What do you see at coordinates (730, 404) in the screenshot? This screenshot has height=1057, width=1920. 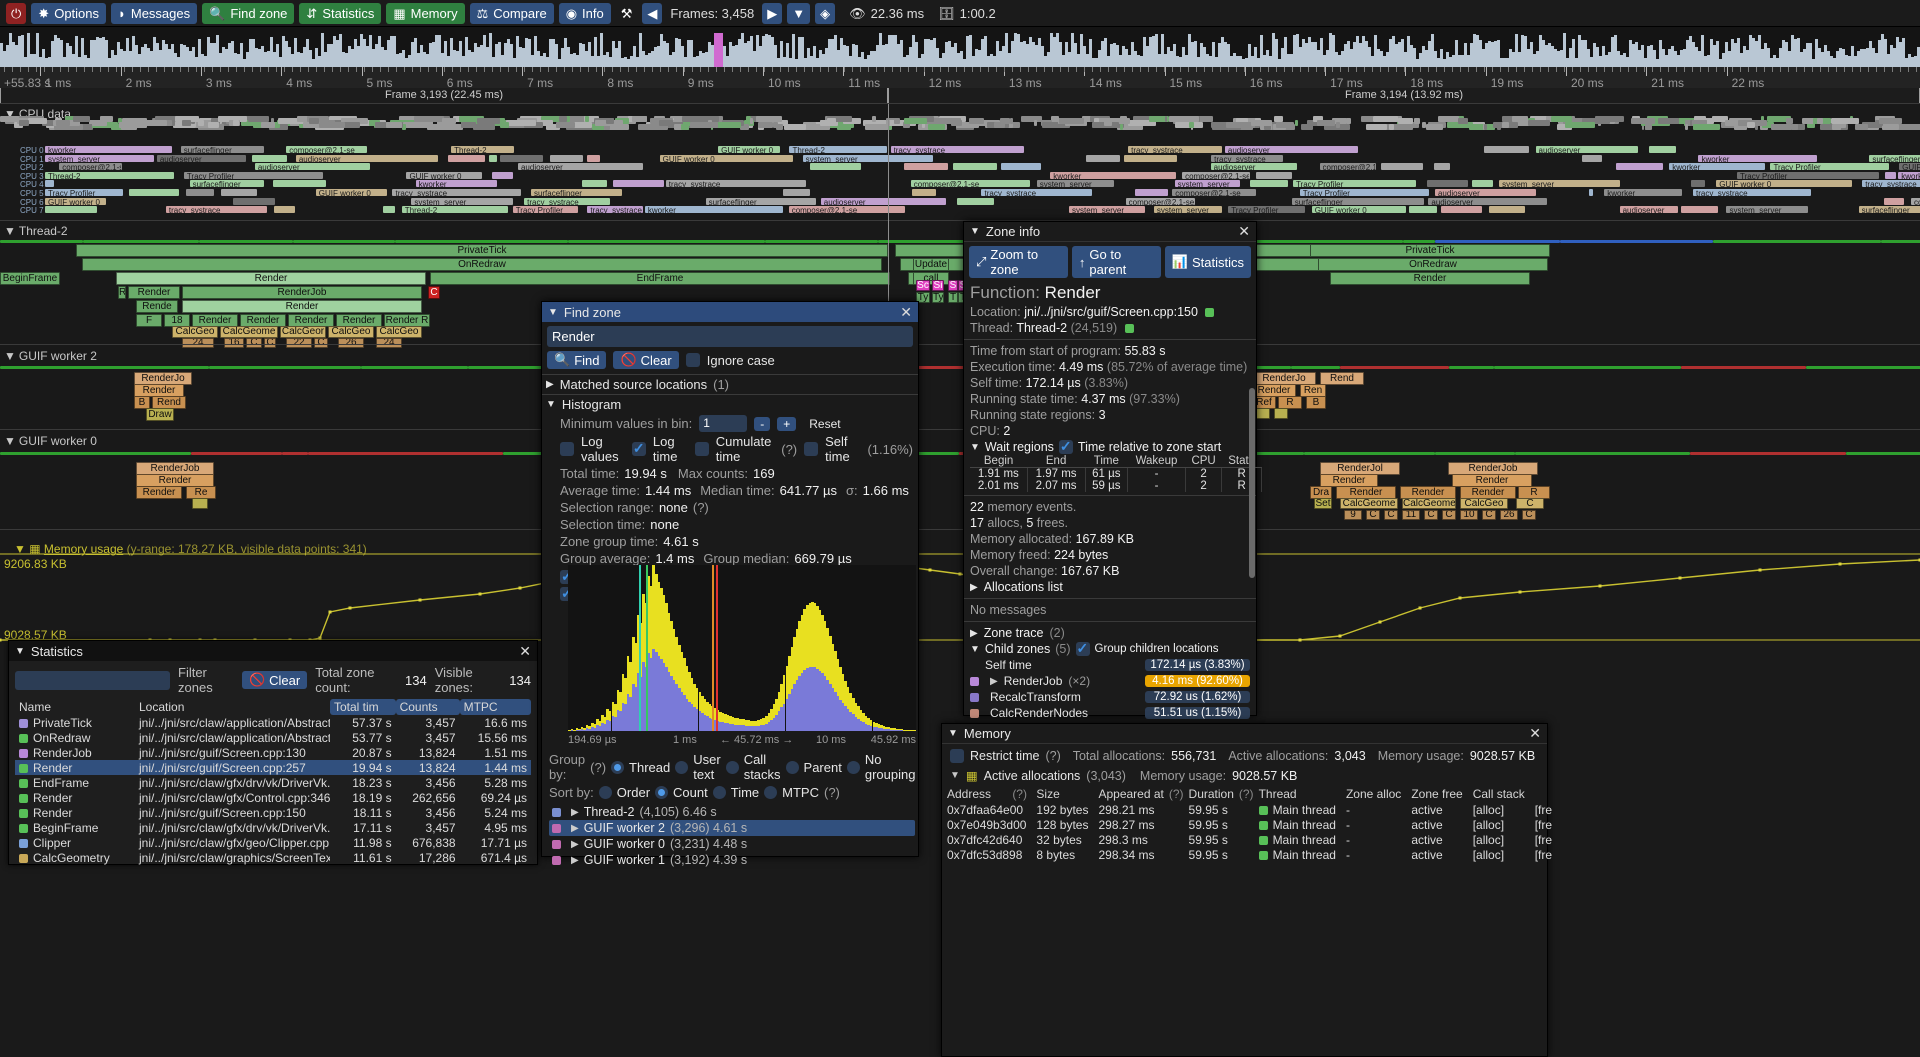 I see `histogram-section: ▼ Histogram` at bounding box center [730, 404].